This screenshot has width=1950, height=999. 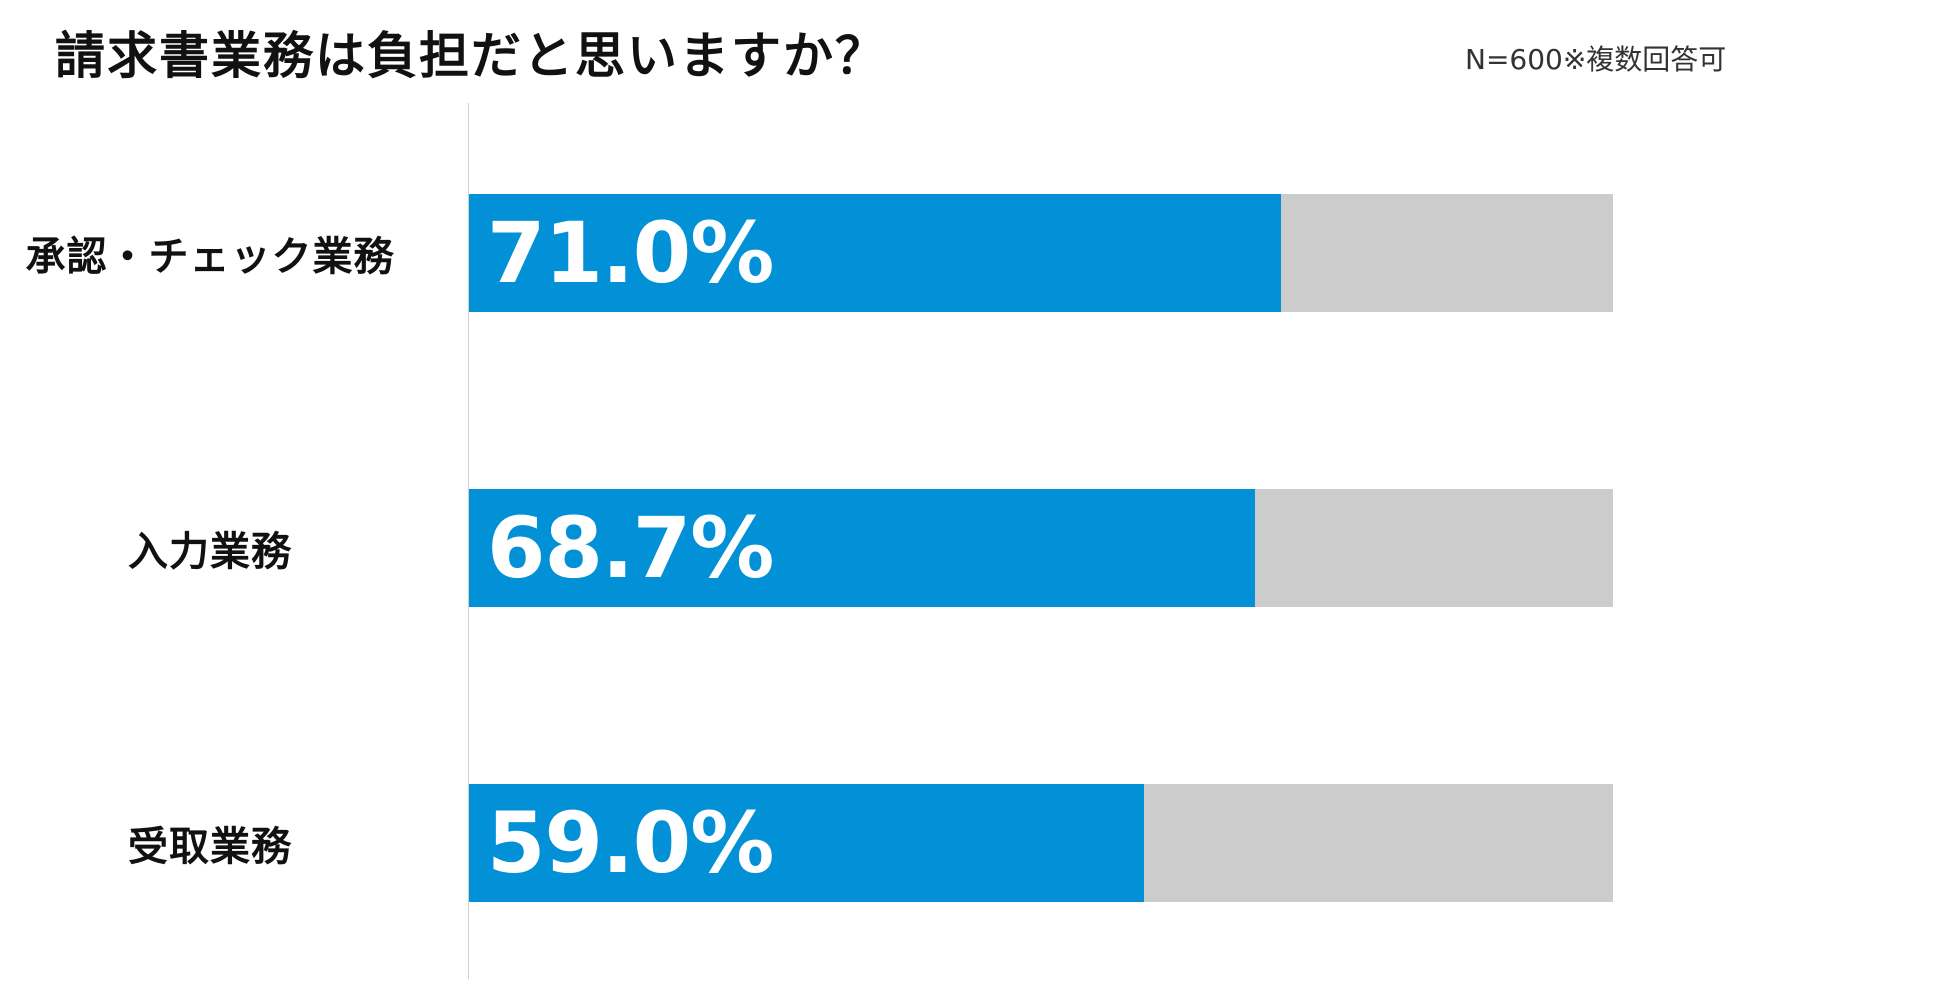 I want to click on bar-row: 入力業務 68.7%, so click(x=975, y=548).